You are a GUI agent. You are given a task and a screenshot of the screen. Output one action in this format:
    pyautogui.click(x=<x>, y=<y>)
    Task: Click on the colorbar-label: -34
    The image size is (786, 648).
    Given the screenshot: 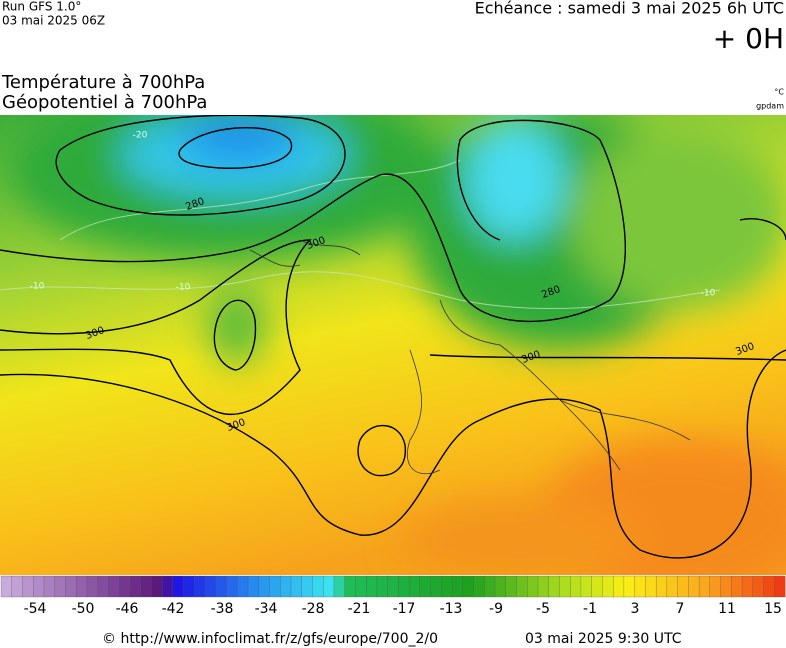 What is the action you would take?
    pyautogui.click(x=266, y=609)
    